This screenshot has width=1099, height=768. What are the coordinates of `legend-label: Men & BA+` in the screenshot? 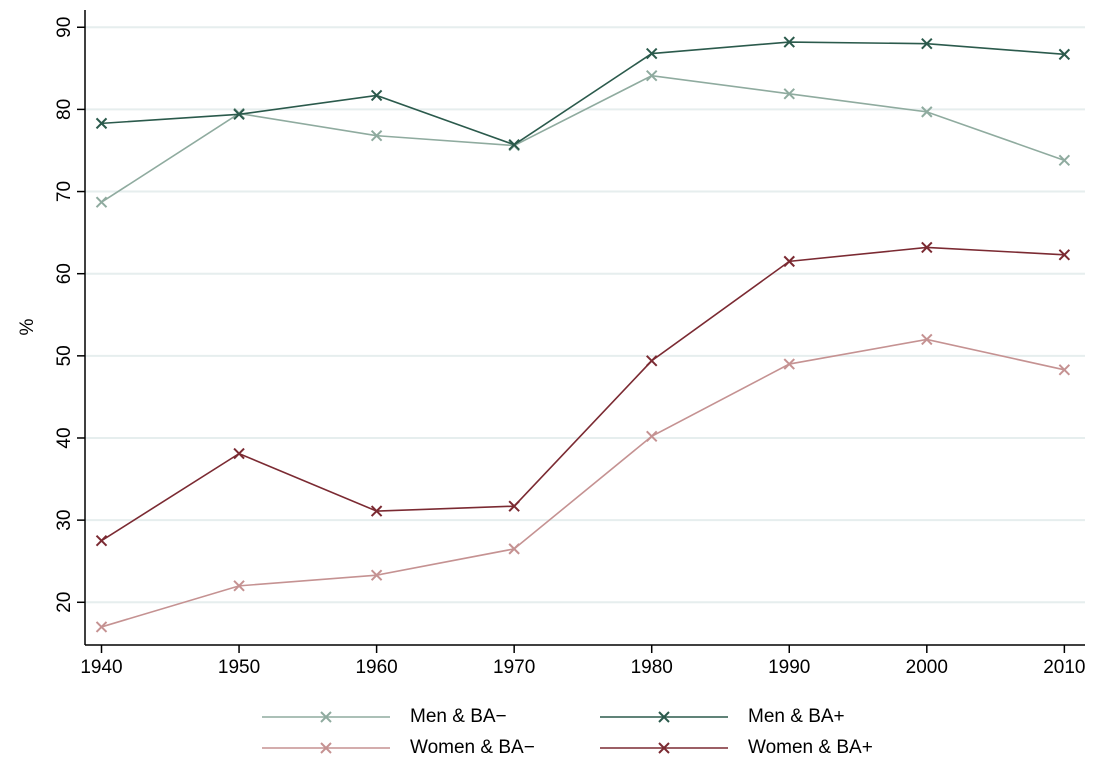 It's located at (796, 716).